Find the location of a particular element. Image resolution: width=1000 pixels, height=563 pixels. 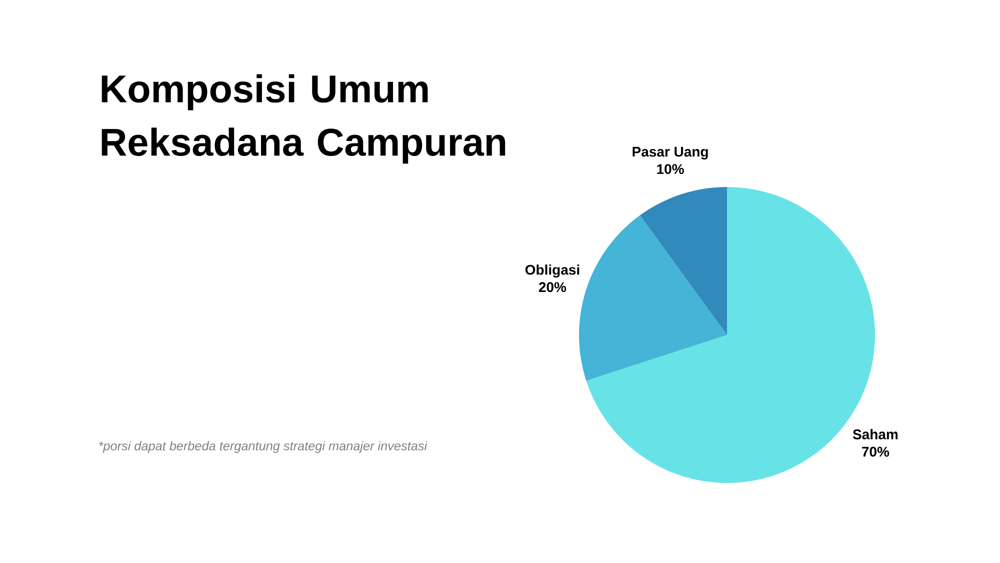

data-label: 20% is located at coordinates (552, 287).